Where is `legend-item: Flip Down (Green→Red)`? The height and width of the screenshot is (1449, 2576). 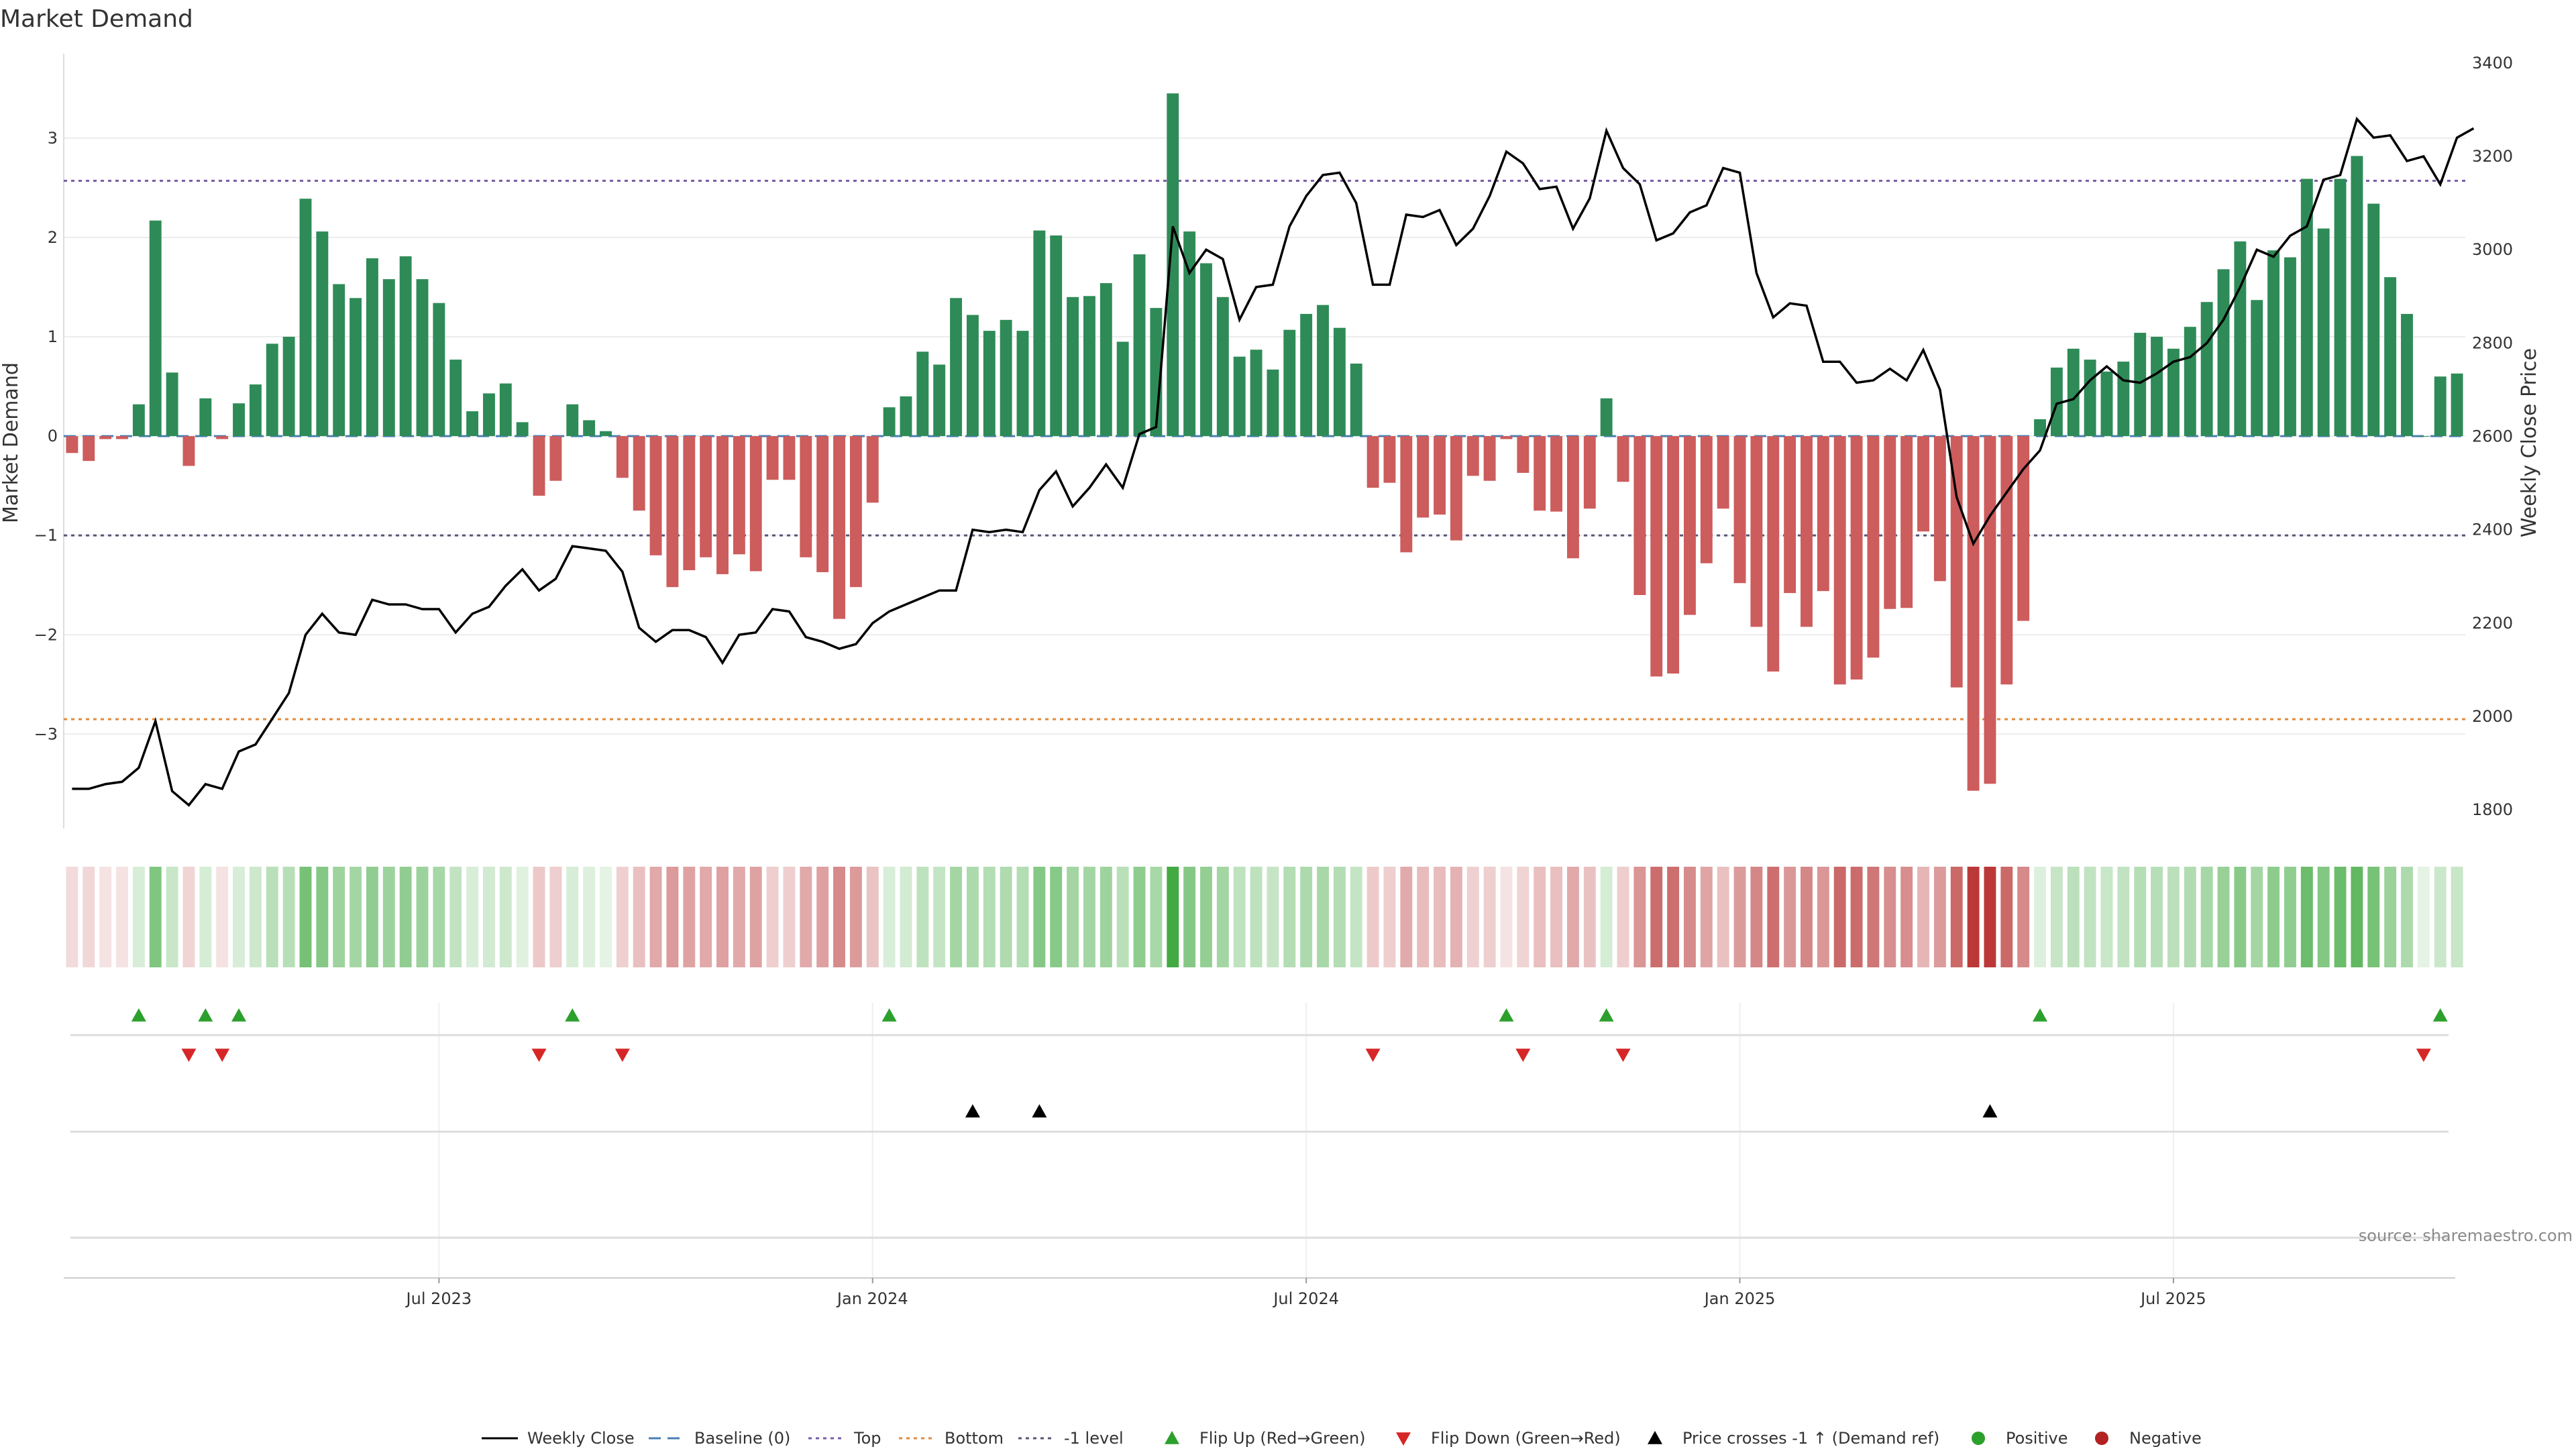 legend-item: Flip Down (Green→Red) is located at coordinates (1508, 1438).